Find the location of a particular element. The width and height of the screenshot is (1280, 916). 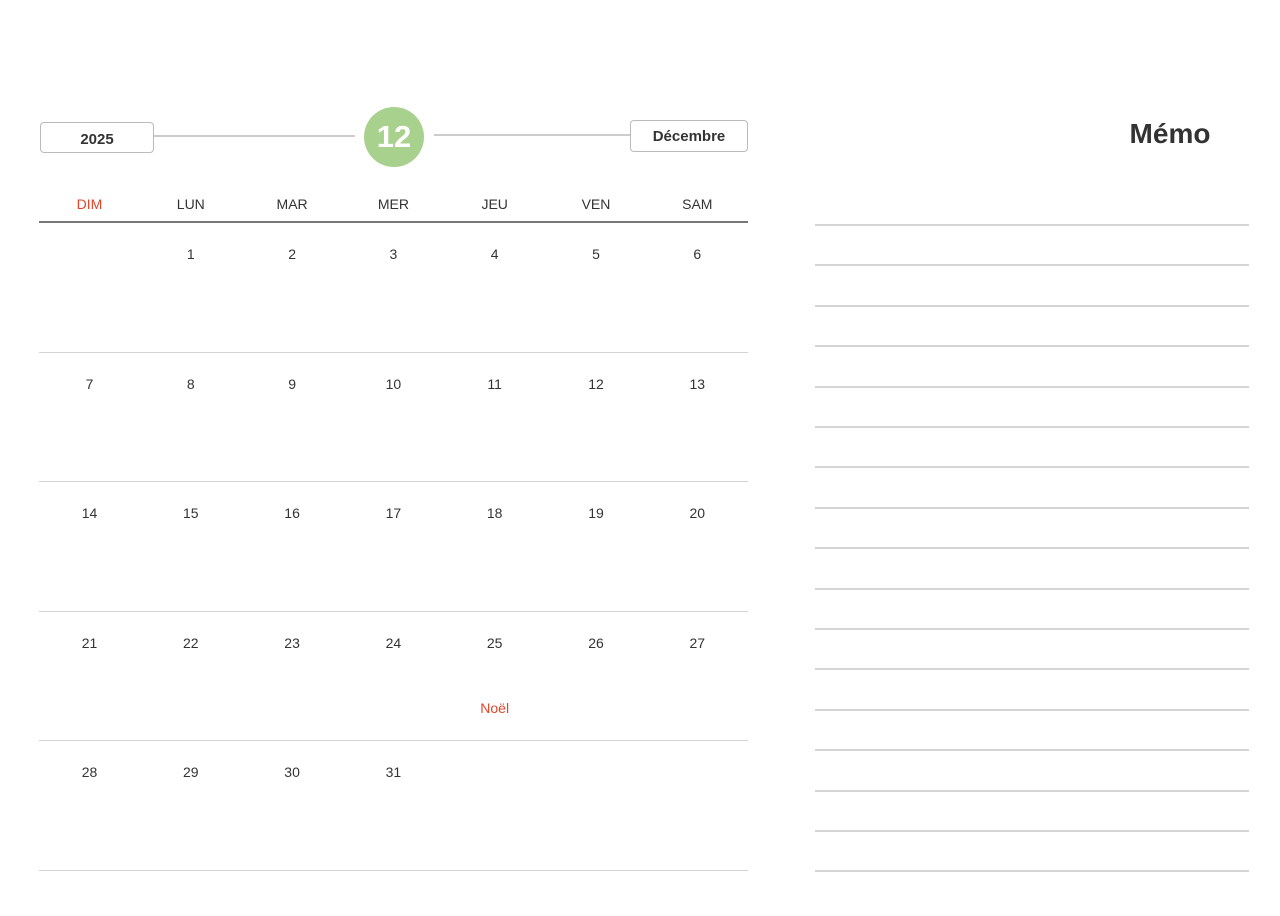

day-cell: 12 is located at coordinates (596, 384).